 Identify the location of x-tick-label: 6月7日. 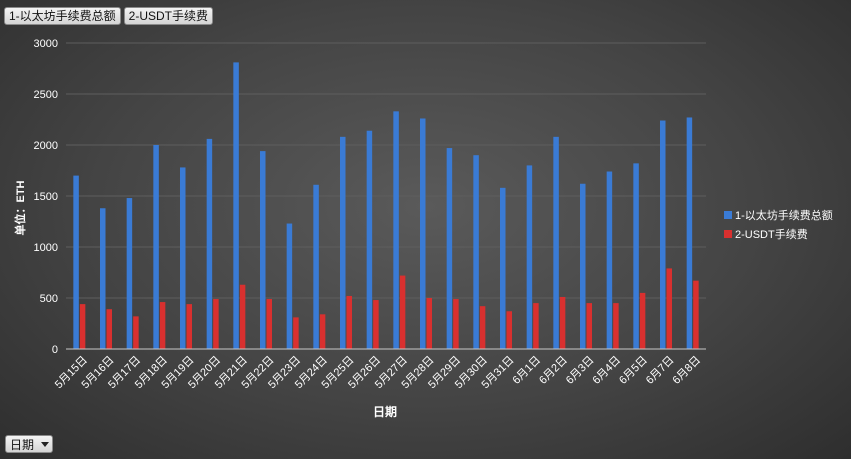
(660, 370).